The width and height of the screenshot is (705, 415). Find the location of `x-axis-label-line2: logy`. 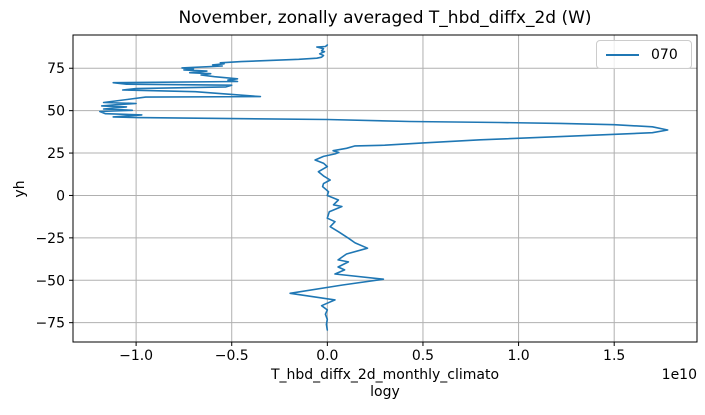

x-axis-label-line2: logy is located at coordinates (385, 392).